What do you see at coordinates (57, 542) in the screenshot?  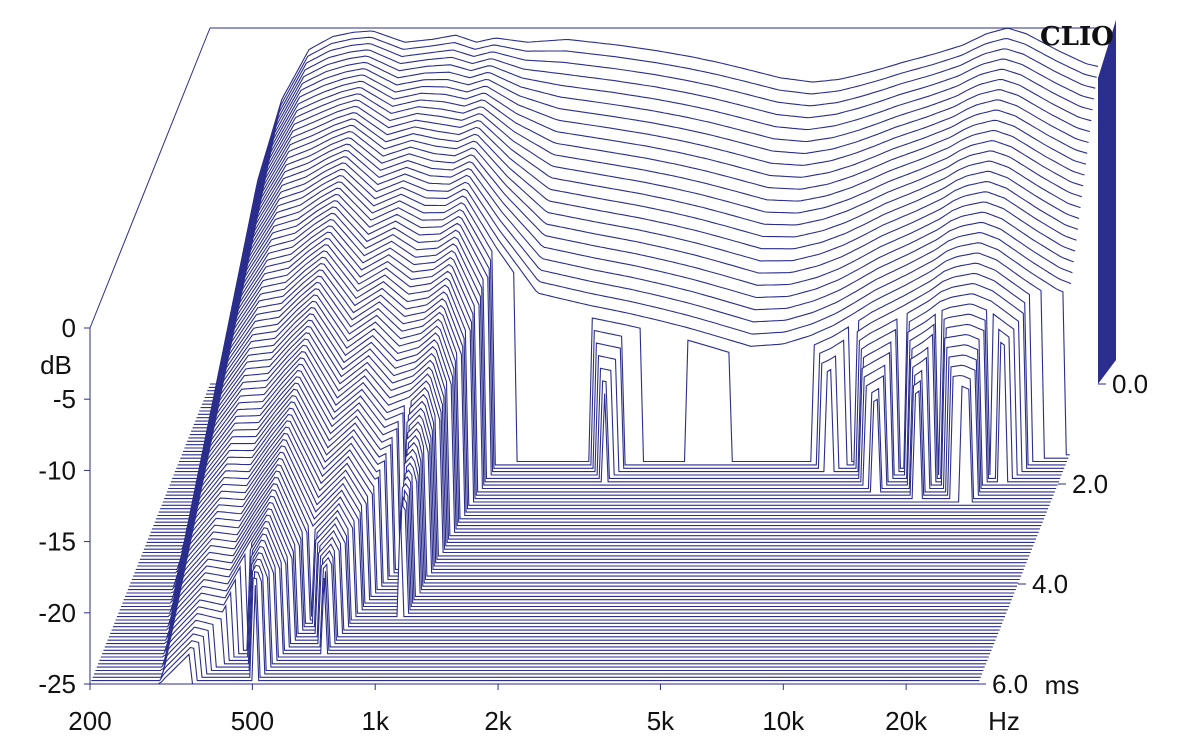 I see `y-tick-label: -15` at bounding box center [57, 542].